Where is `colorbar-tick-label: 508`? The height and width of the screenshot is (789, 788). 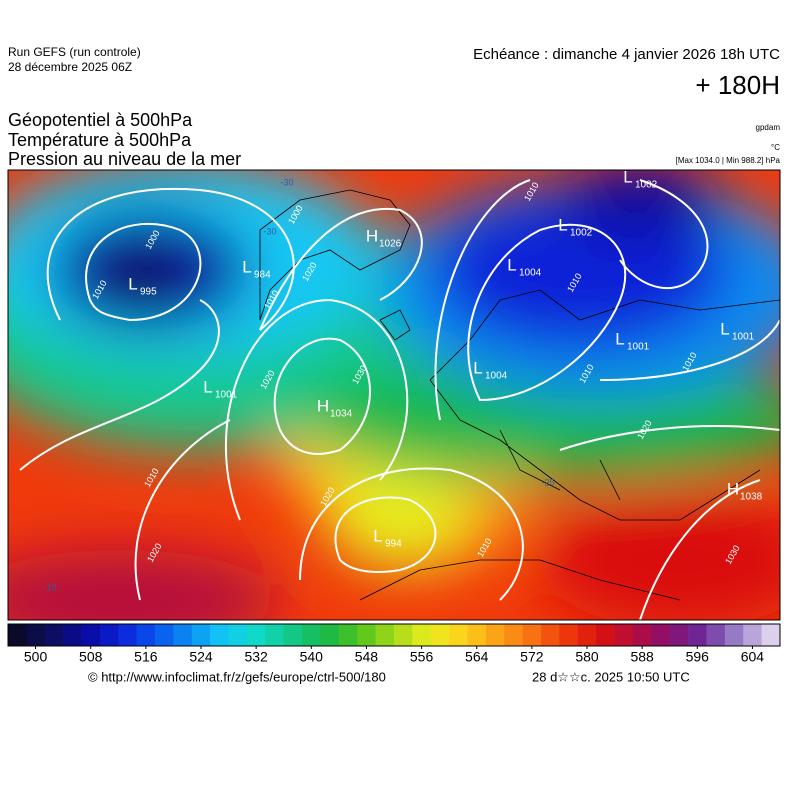 colorbar-tick-label: 508 is located at coordinates (91, 657).